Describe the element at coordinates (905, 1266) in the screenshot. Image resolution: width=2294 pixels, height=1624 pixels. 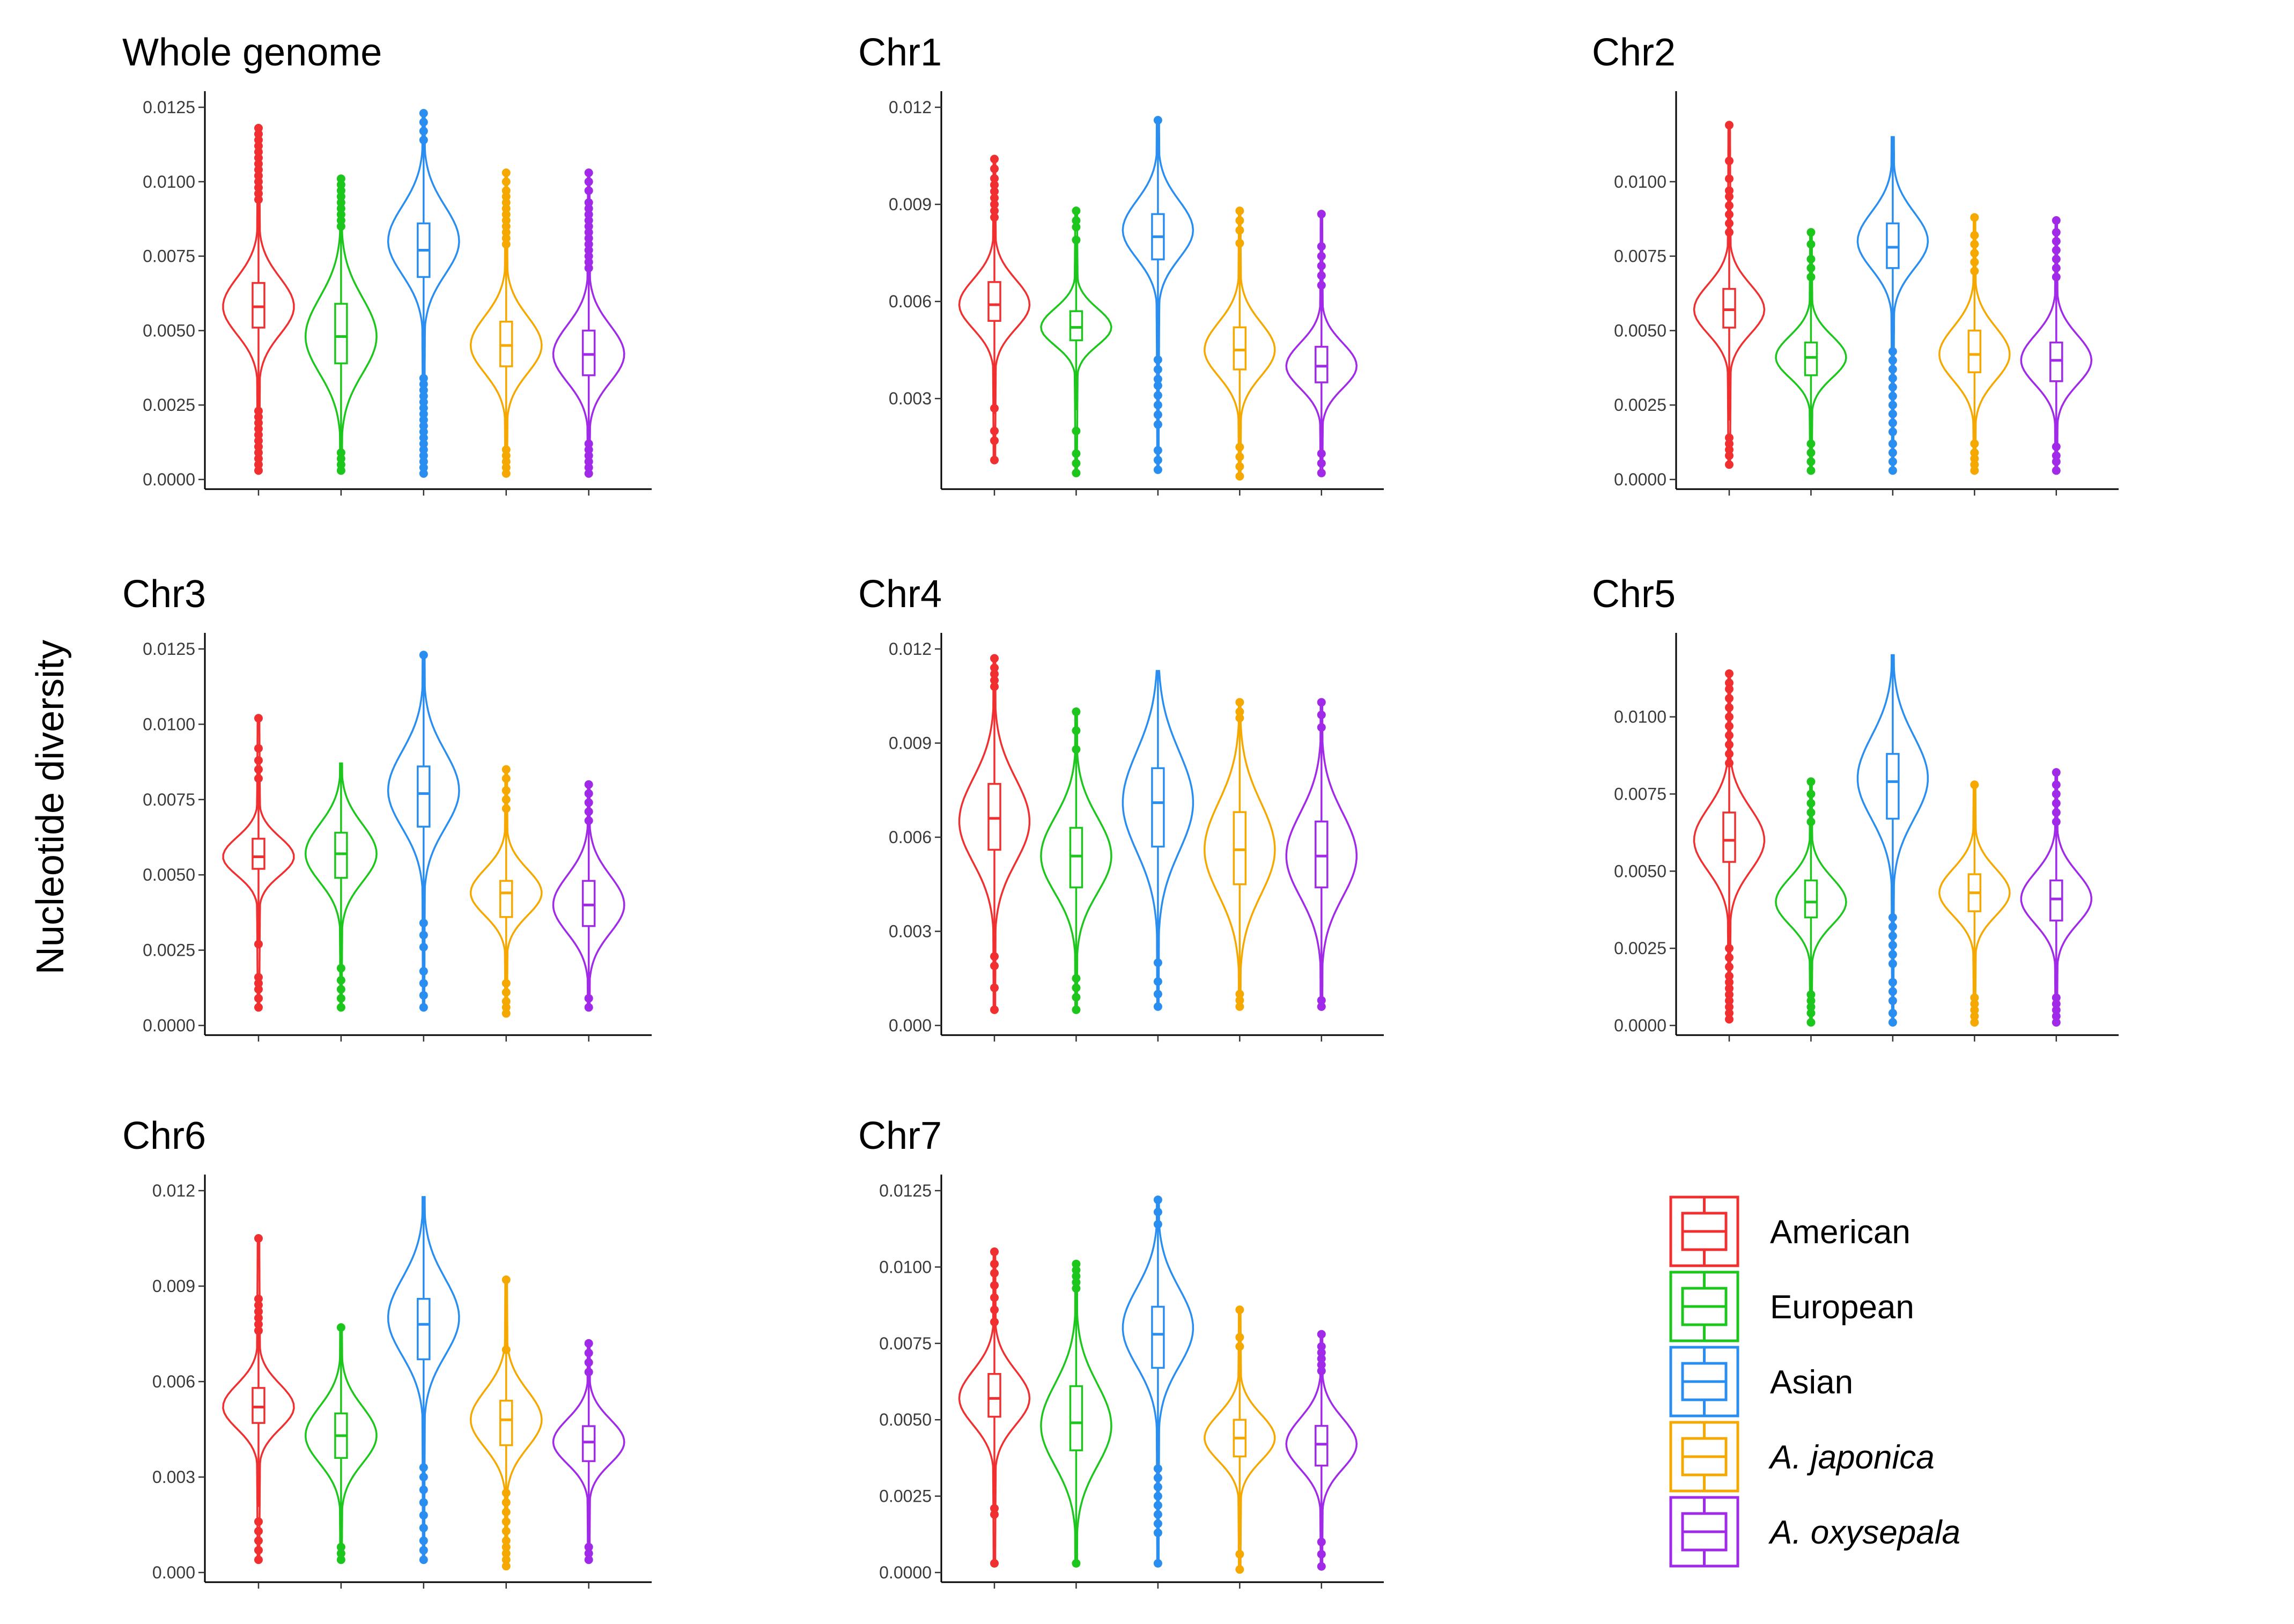
I see `y-tick-label: 0.0100` at that location.